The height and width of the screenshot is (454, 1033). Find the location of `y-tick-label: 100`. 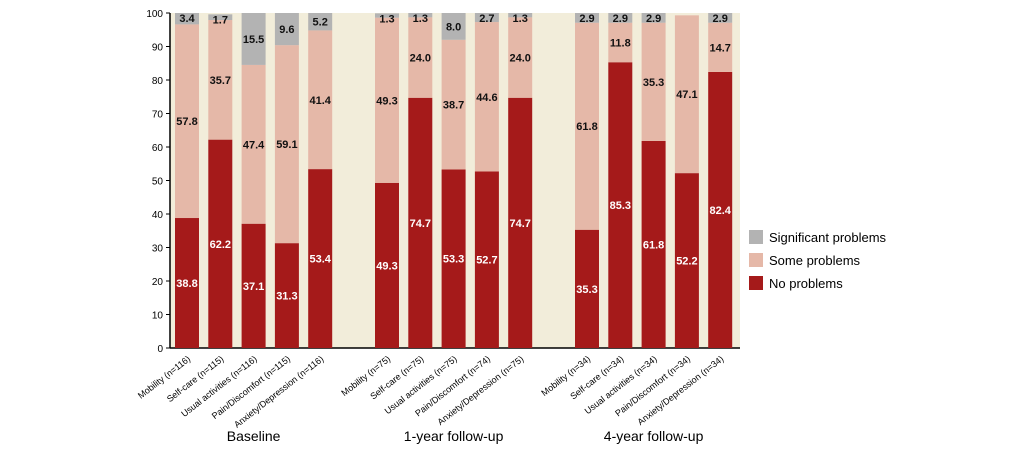

y-tick-label: 100 is located at coordinates (154, 14).